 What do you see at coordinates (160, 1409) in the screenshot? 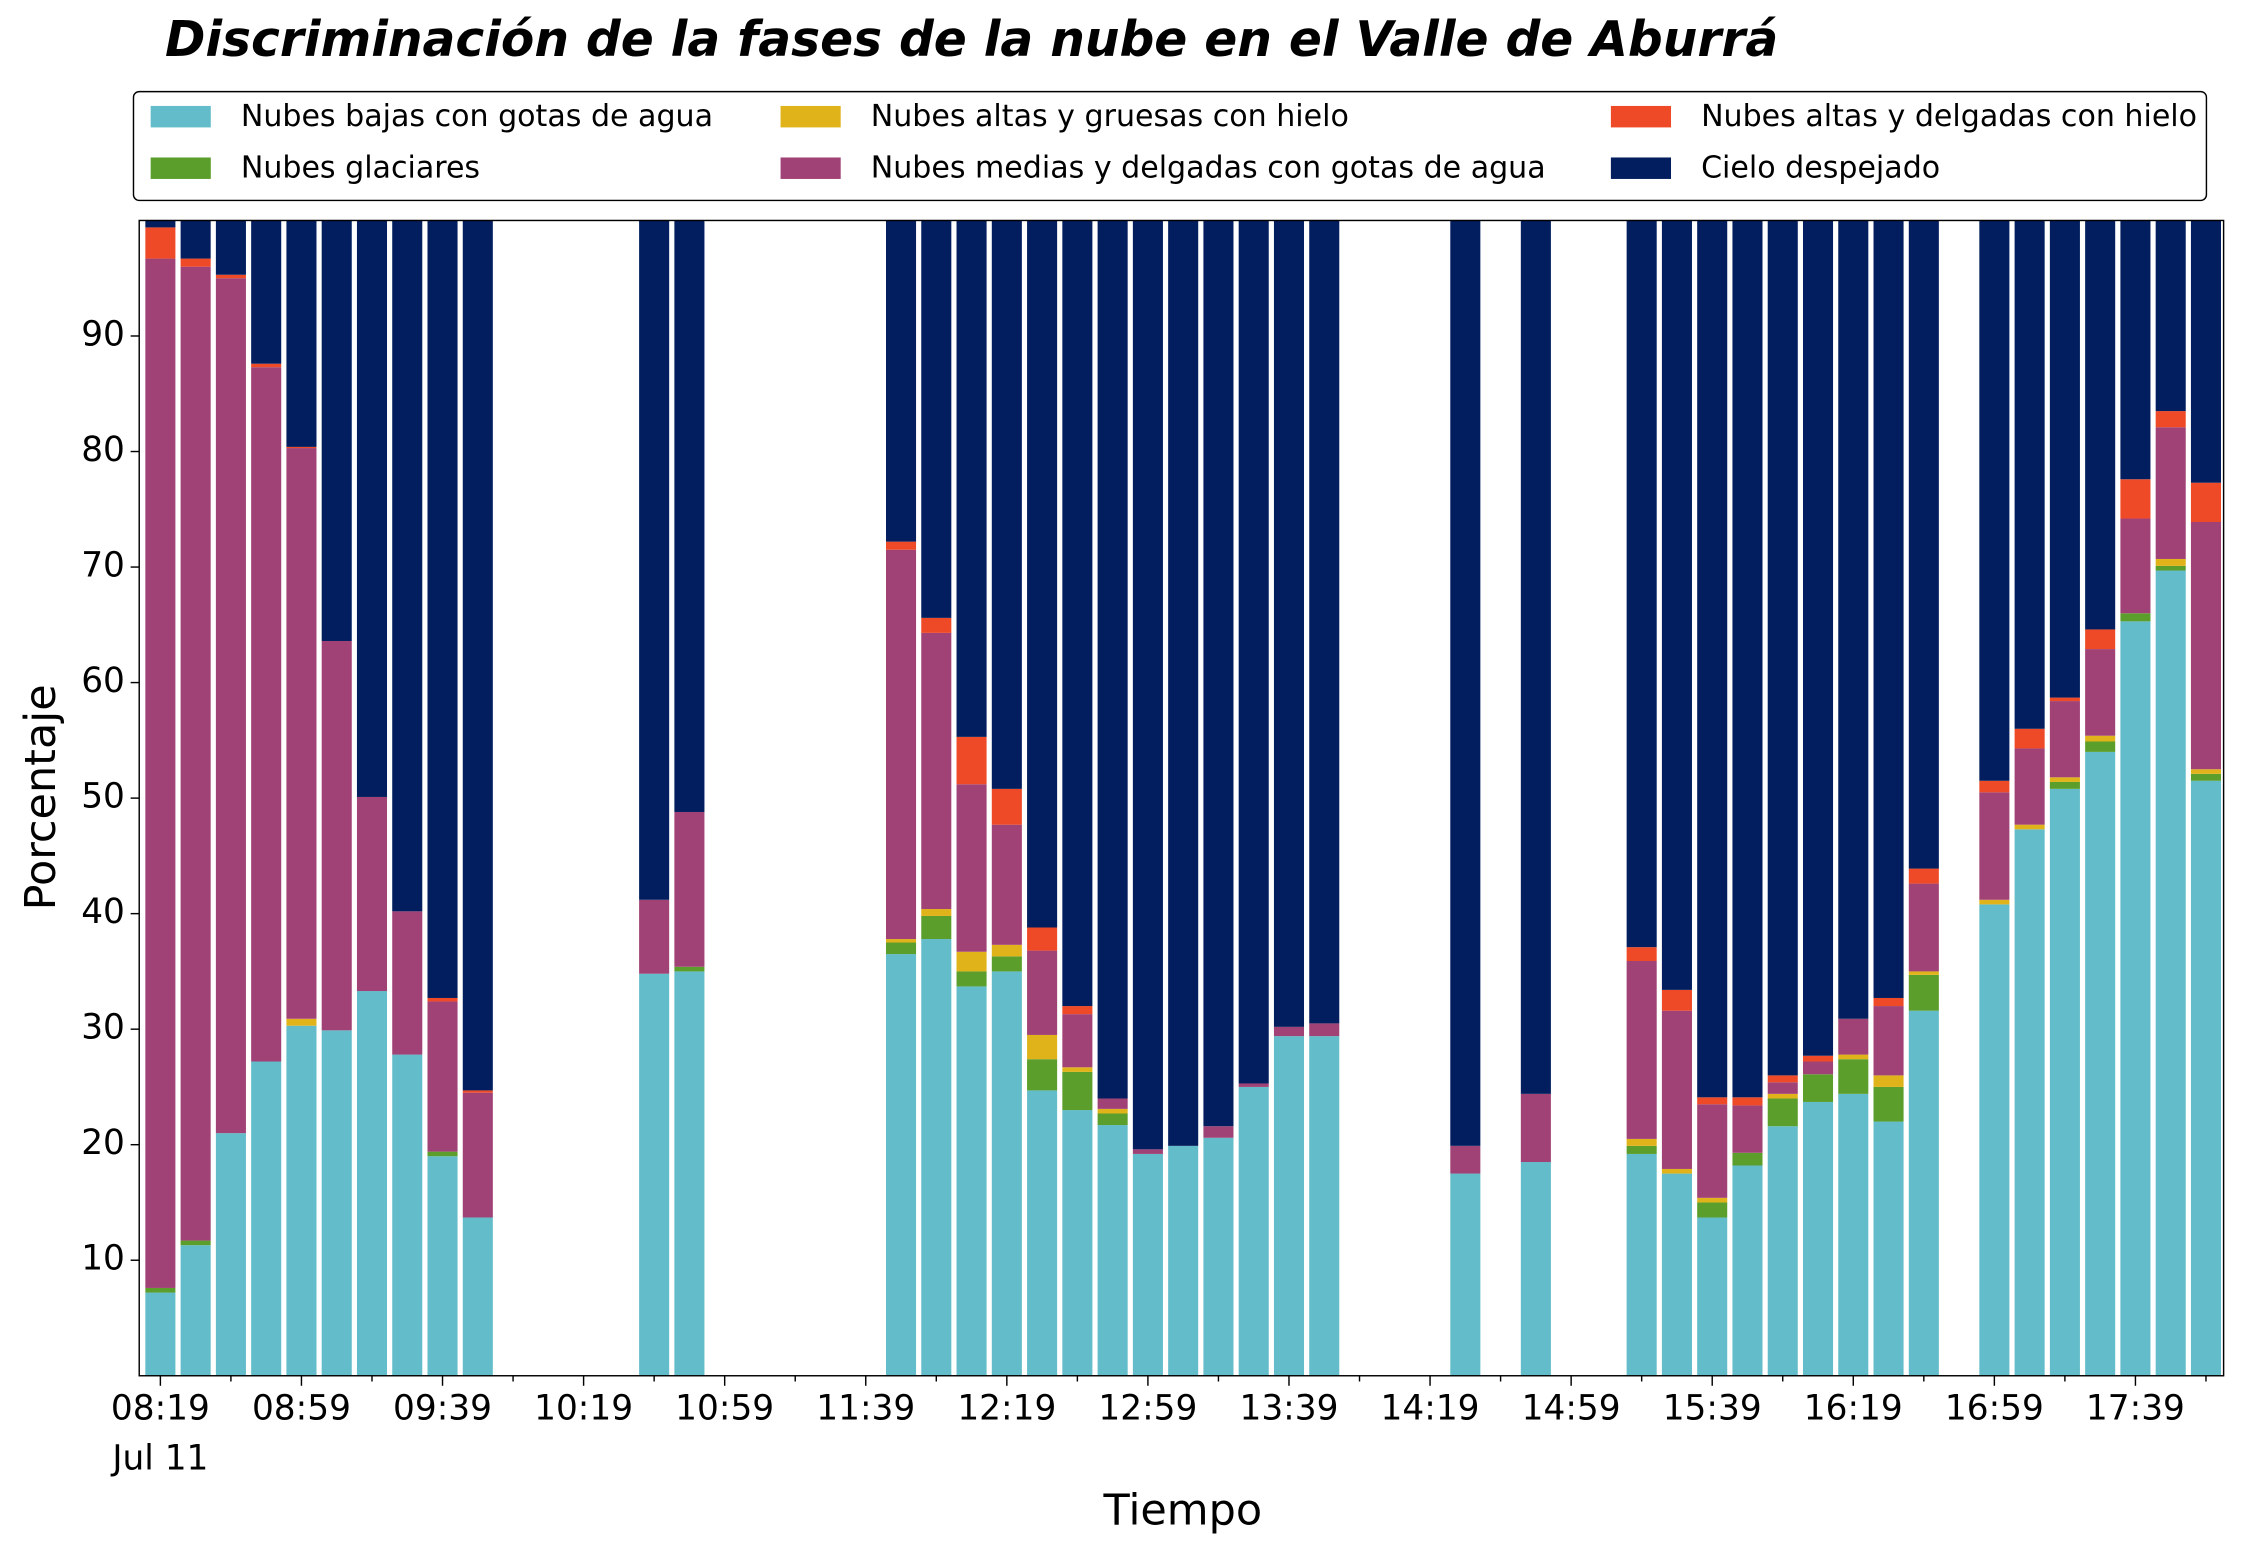
I see `x-tick-label: 08:19` at bounding box center [160, 1409].